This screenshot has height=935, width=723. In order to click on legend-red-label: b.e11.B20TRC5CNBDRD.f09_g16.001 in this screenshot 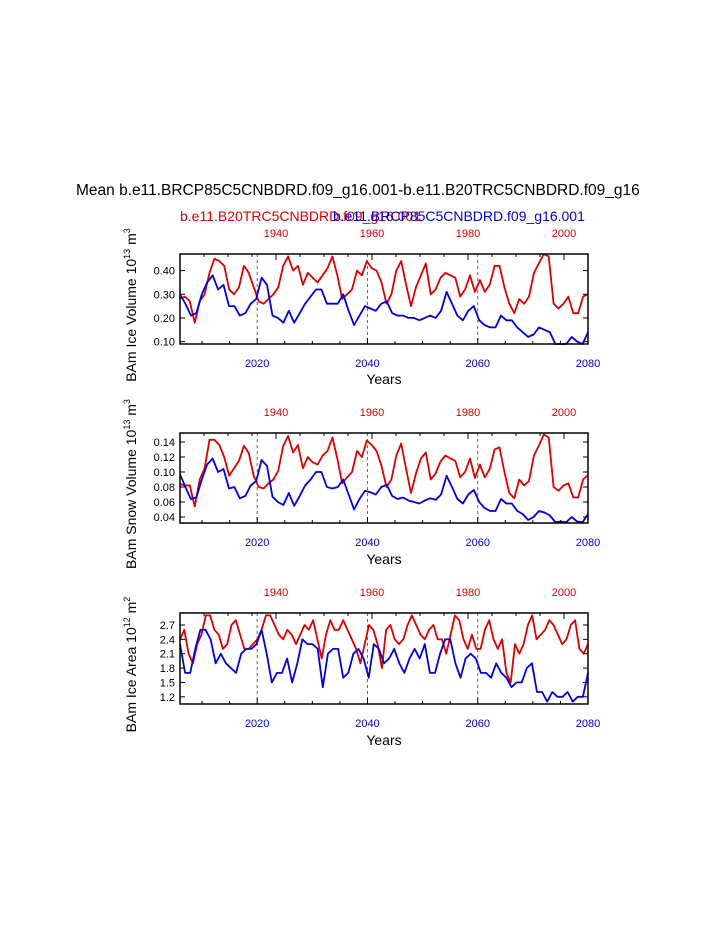, I will do `click(300, 216)`.